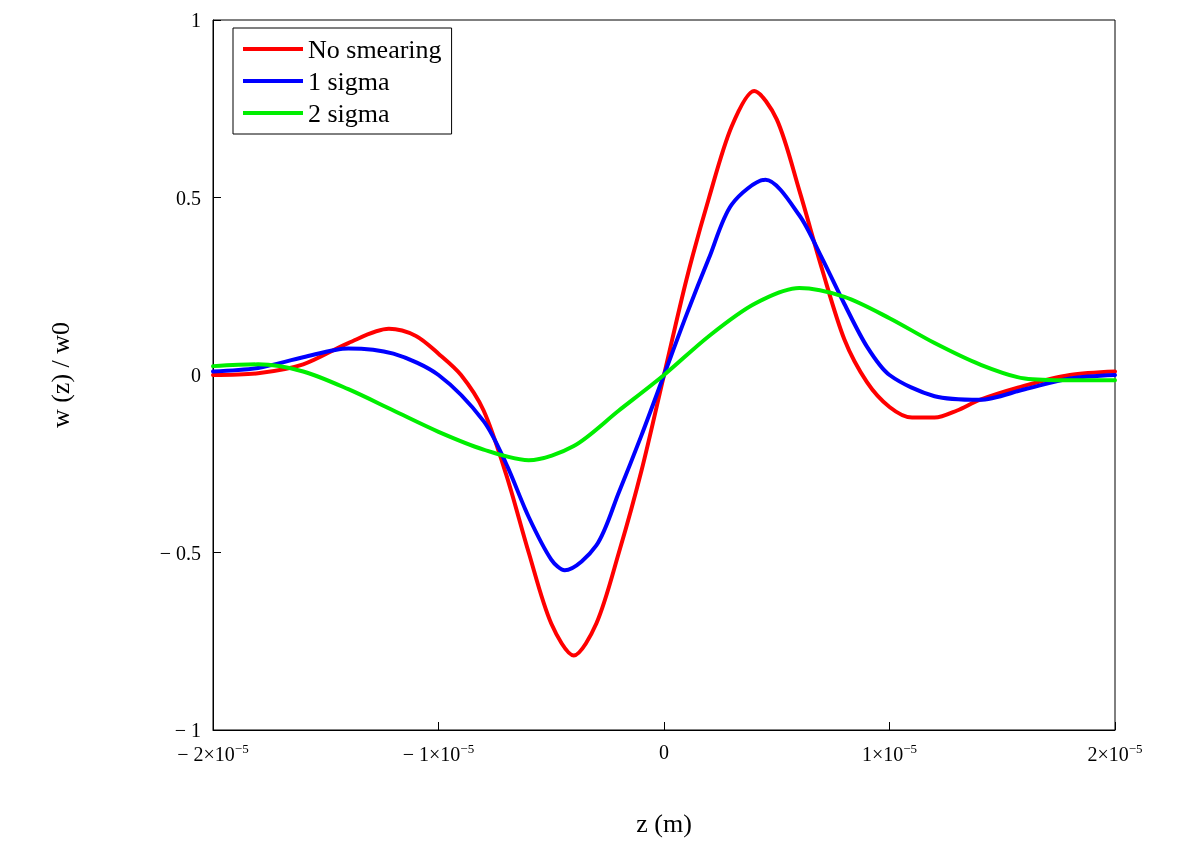  I want to click on legend-label: 1 sigma, so click(349, 81).